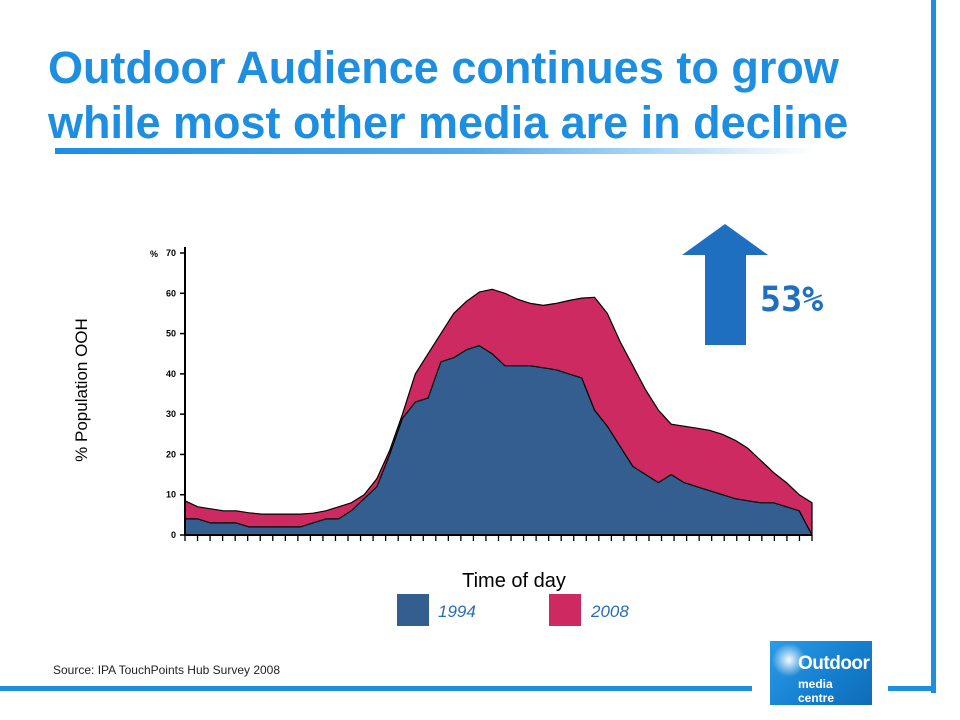 The height and width of the screenshot is (720, 960). I want to click on right-edge-rule, so click(933, 346).